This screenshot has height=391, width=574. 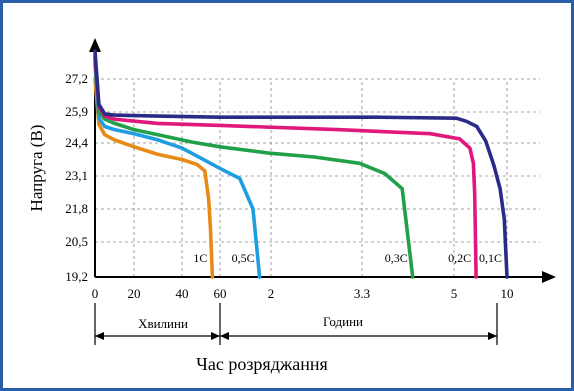 What do you see at coordinates (134, 293) in the screenshot?
I see `x-tick-label: 20` at bounding box center [134, 293].